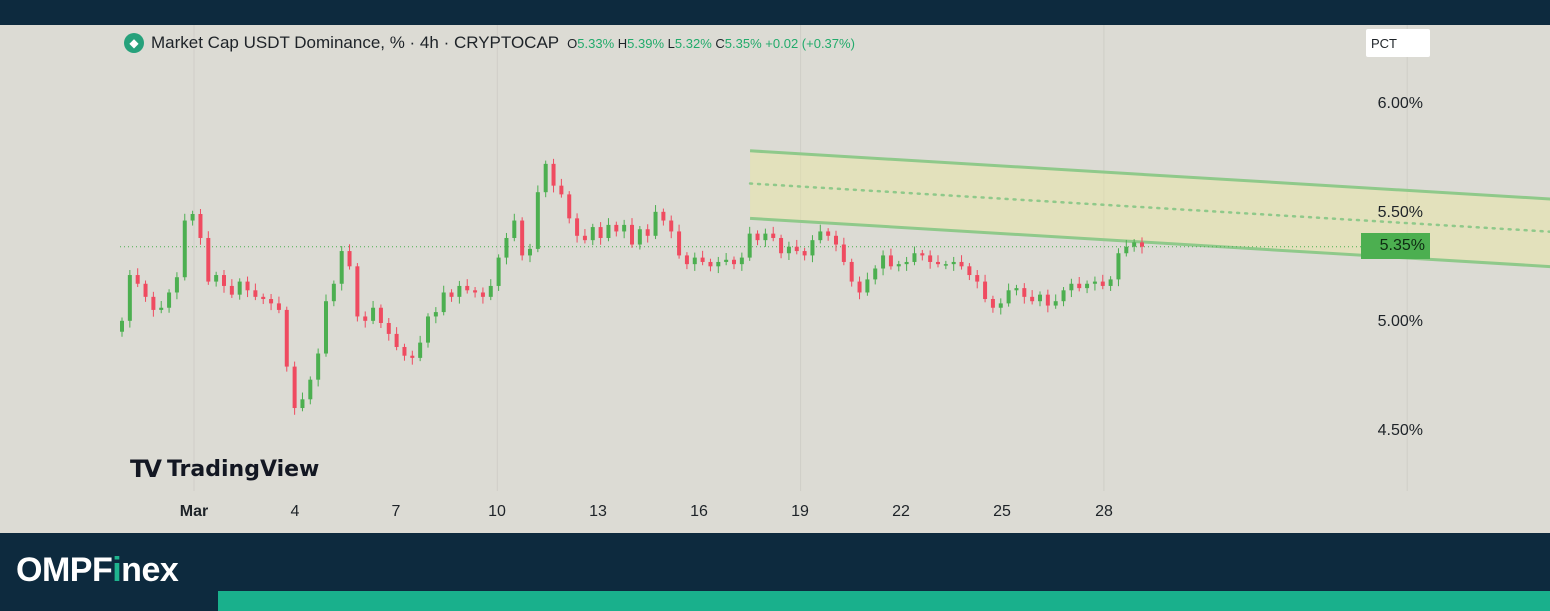 This screenshot has height=611, width=1550. Describe the element at coordinates (1104, 511) in the screenshot. I see `x-tick-label: 28` at that location.